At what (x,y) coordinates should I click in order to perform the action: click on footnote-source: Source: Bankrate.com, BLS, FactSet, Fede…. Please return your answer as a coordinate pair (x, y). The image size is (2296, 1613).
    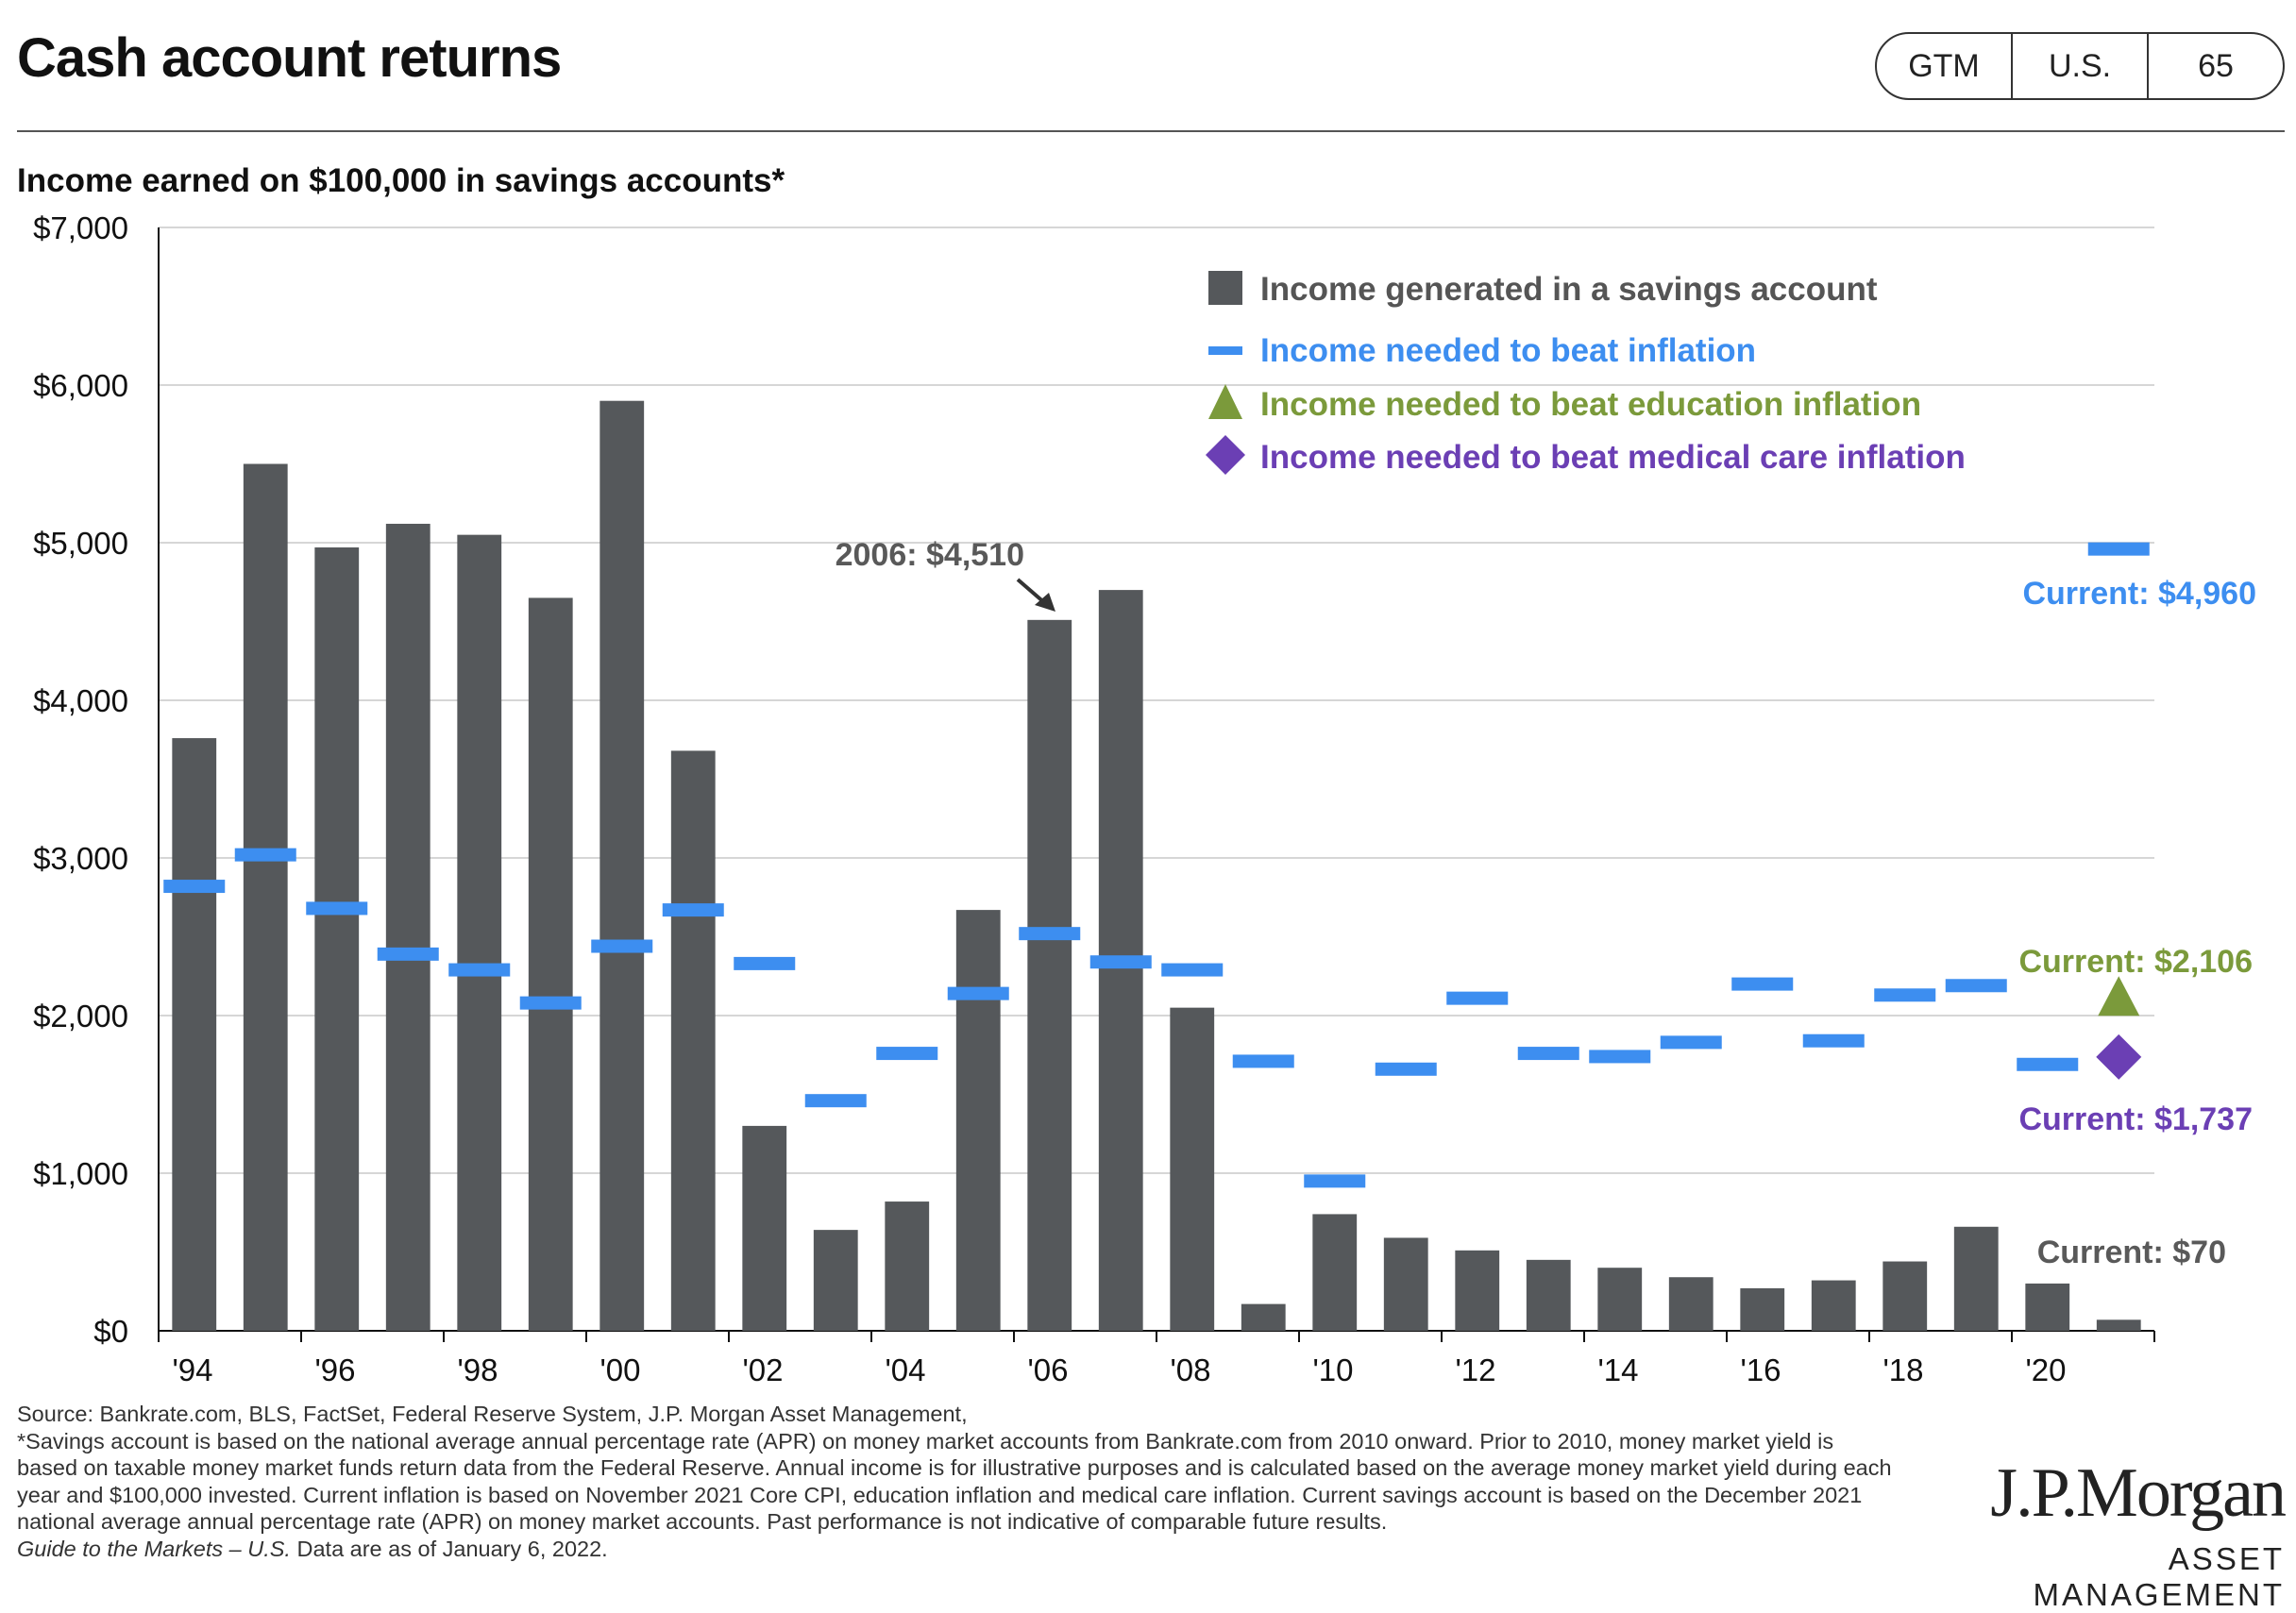
    Looking at the image, I should click on (492, 1414).